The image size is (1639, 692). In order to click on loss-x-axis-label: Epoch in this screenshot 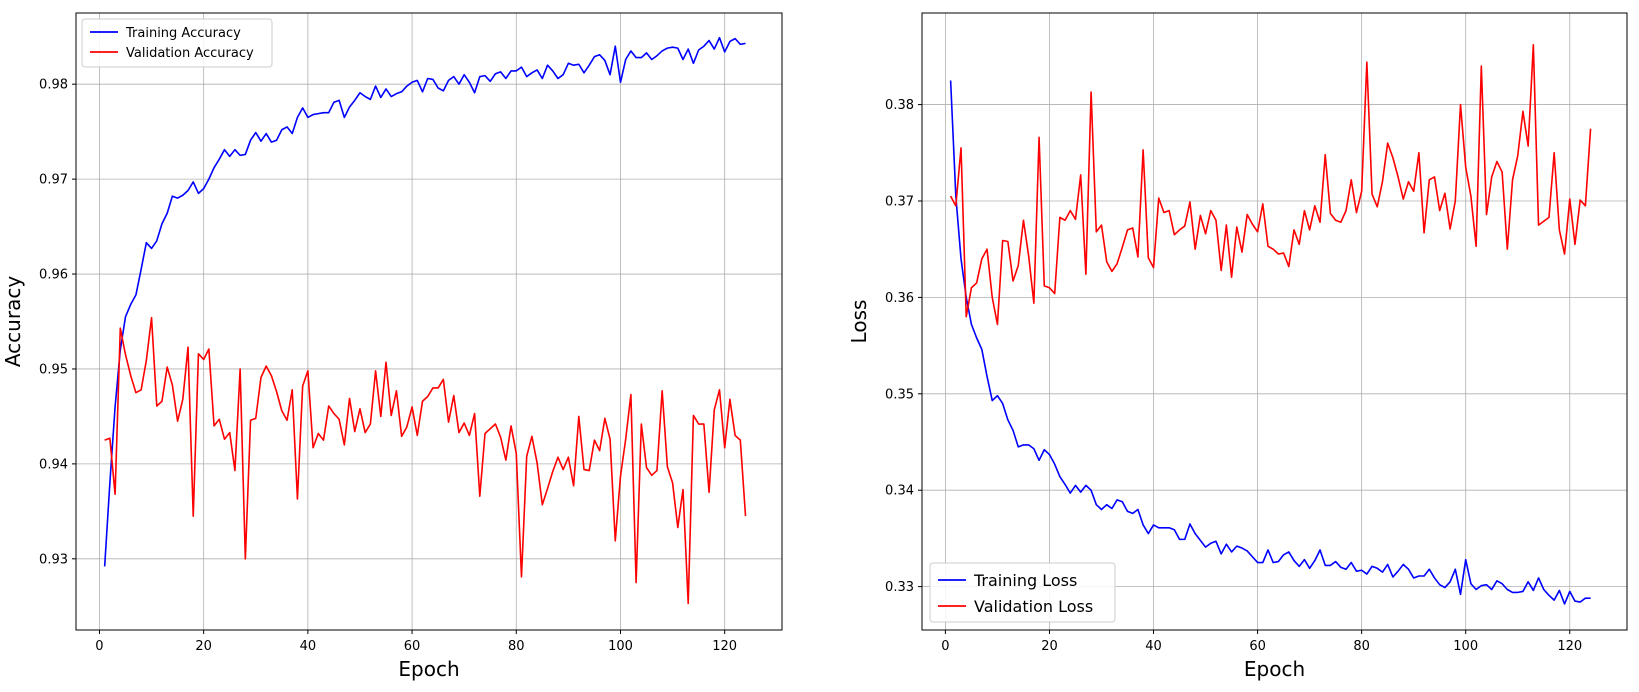, I will do `click(1274, 669)`.